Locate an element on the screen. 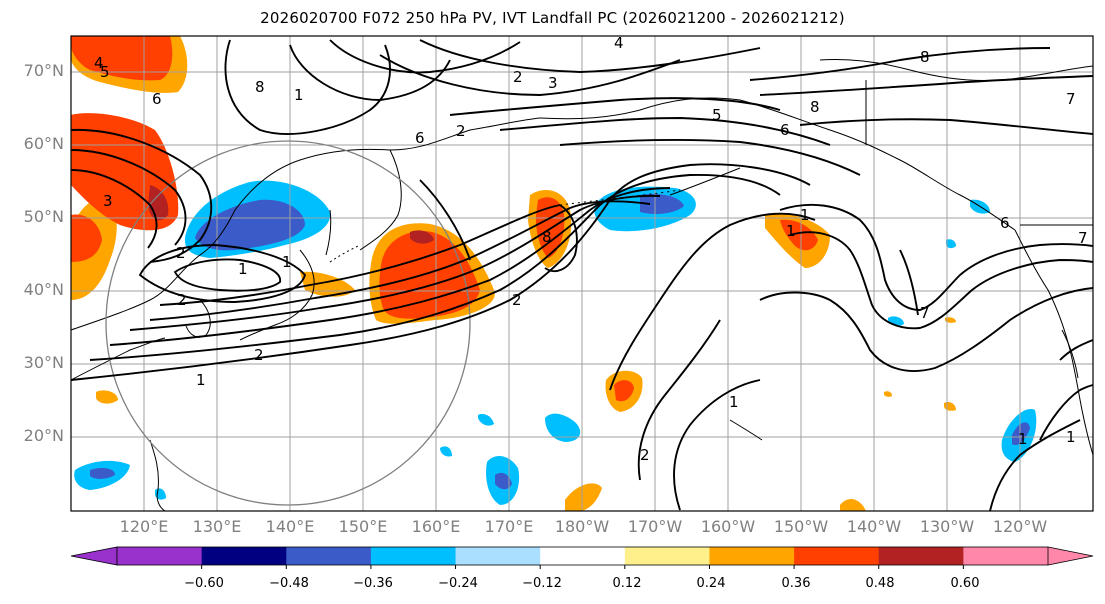  pv-shade-red-central is located at coordinates (429, 275).